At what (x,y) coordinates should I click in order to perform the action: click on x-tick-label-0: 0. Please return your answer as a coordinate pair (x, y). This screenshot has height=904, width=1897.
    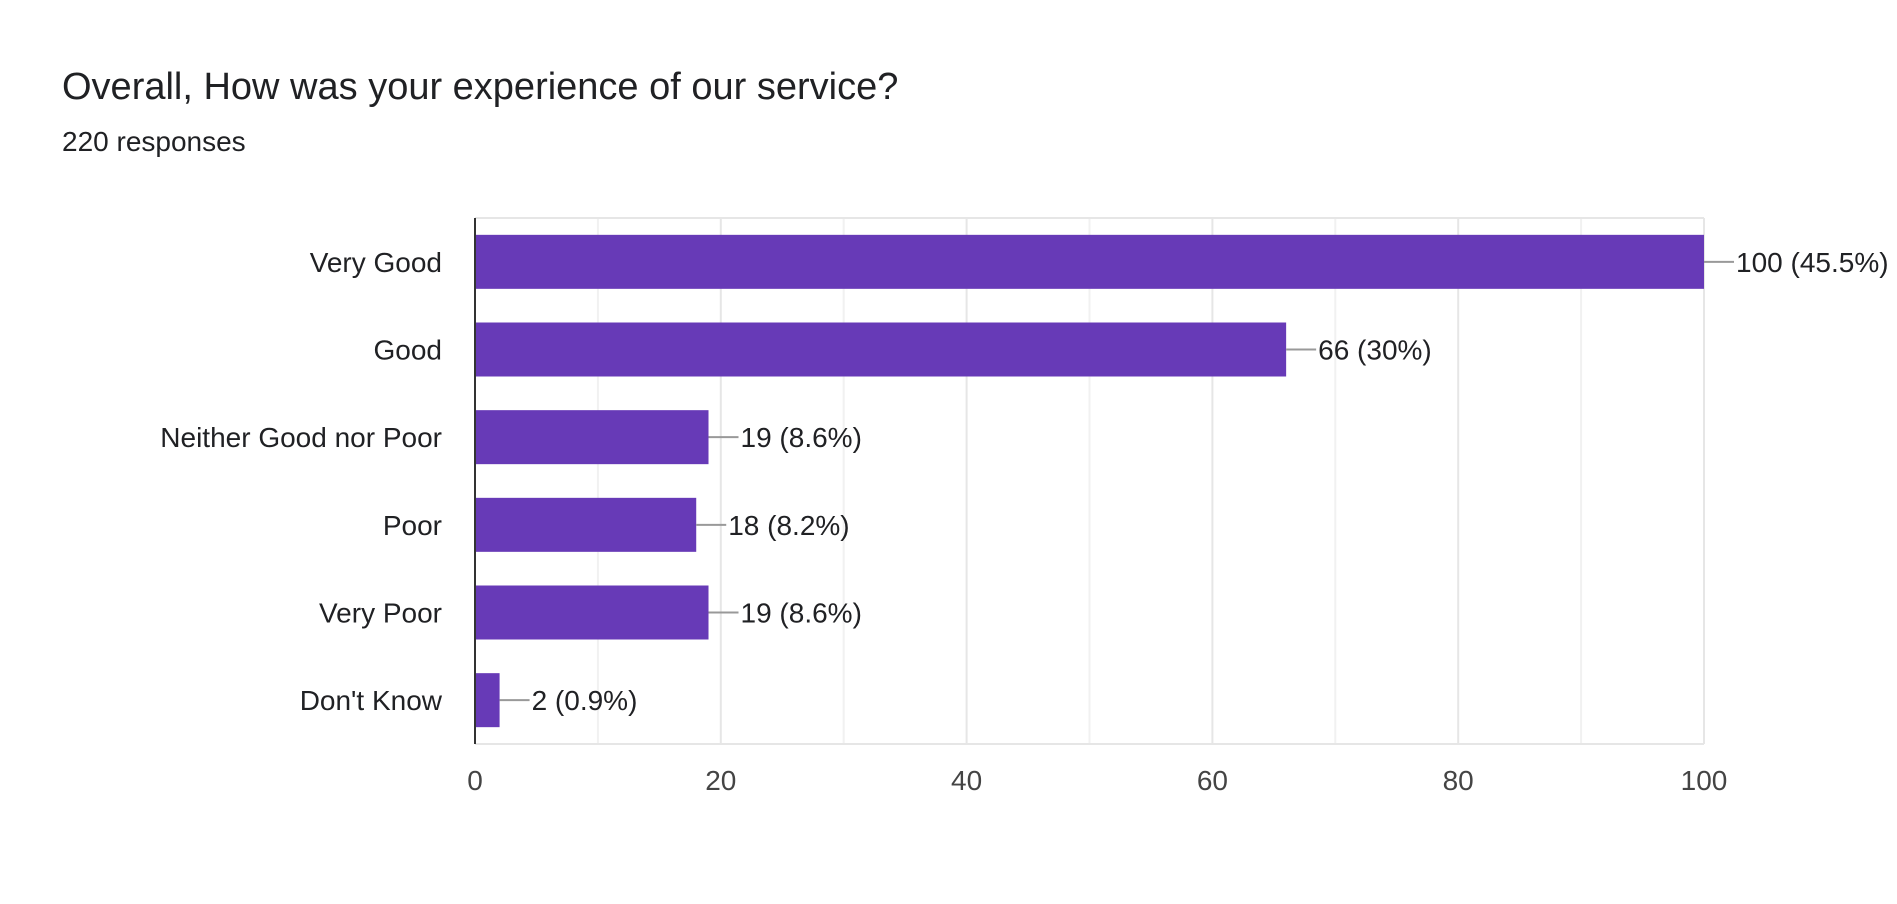
    Looking at the image, I should click on (475, 780).